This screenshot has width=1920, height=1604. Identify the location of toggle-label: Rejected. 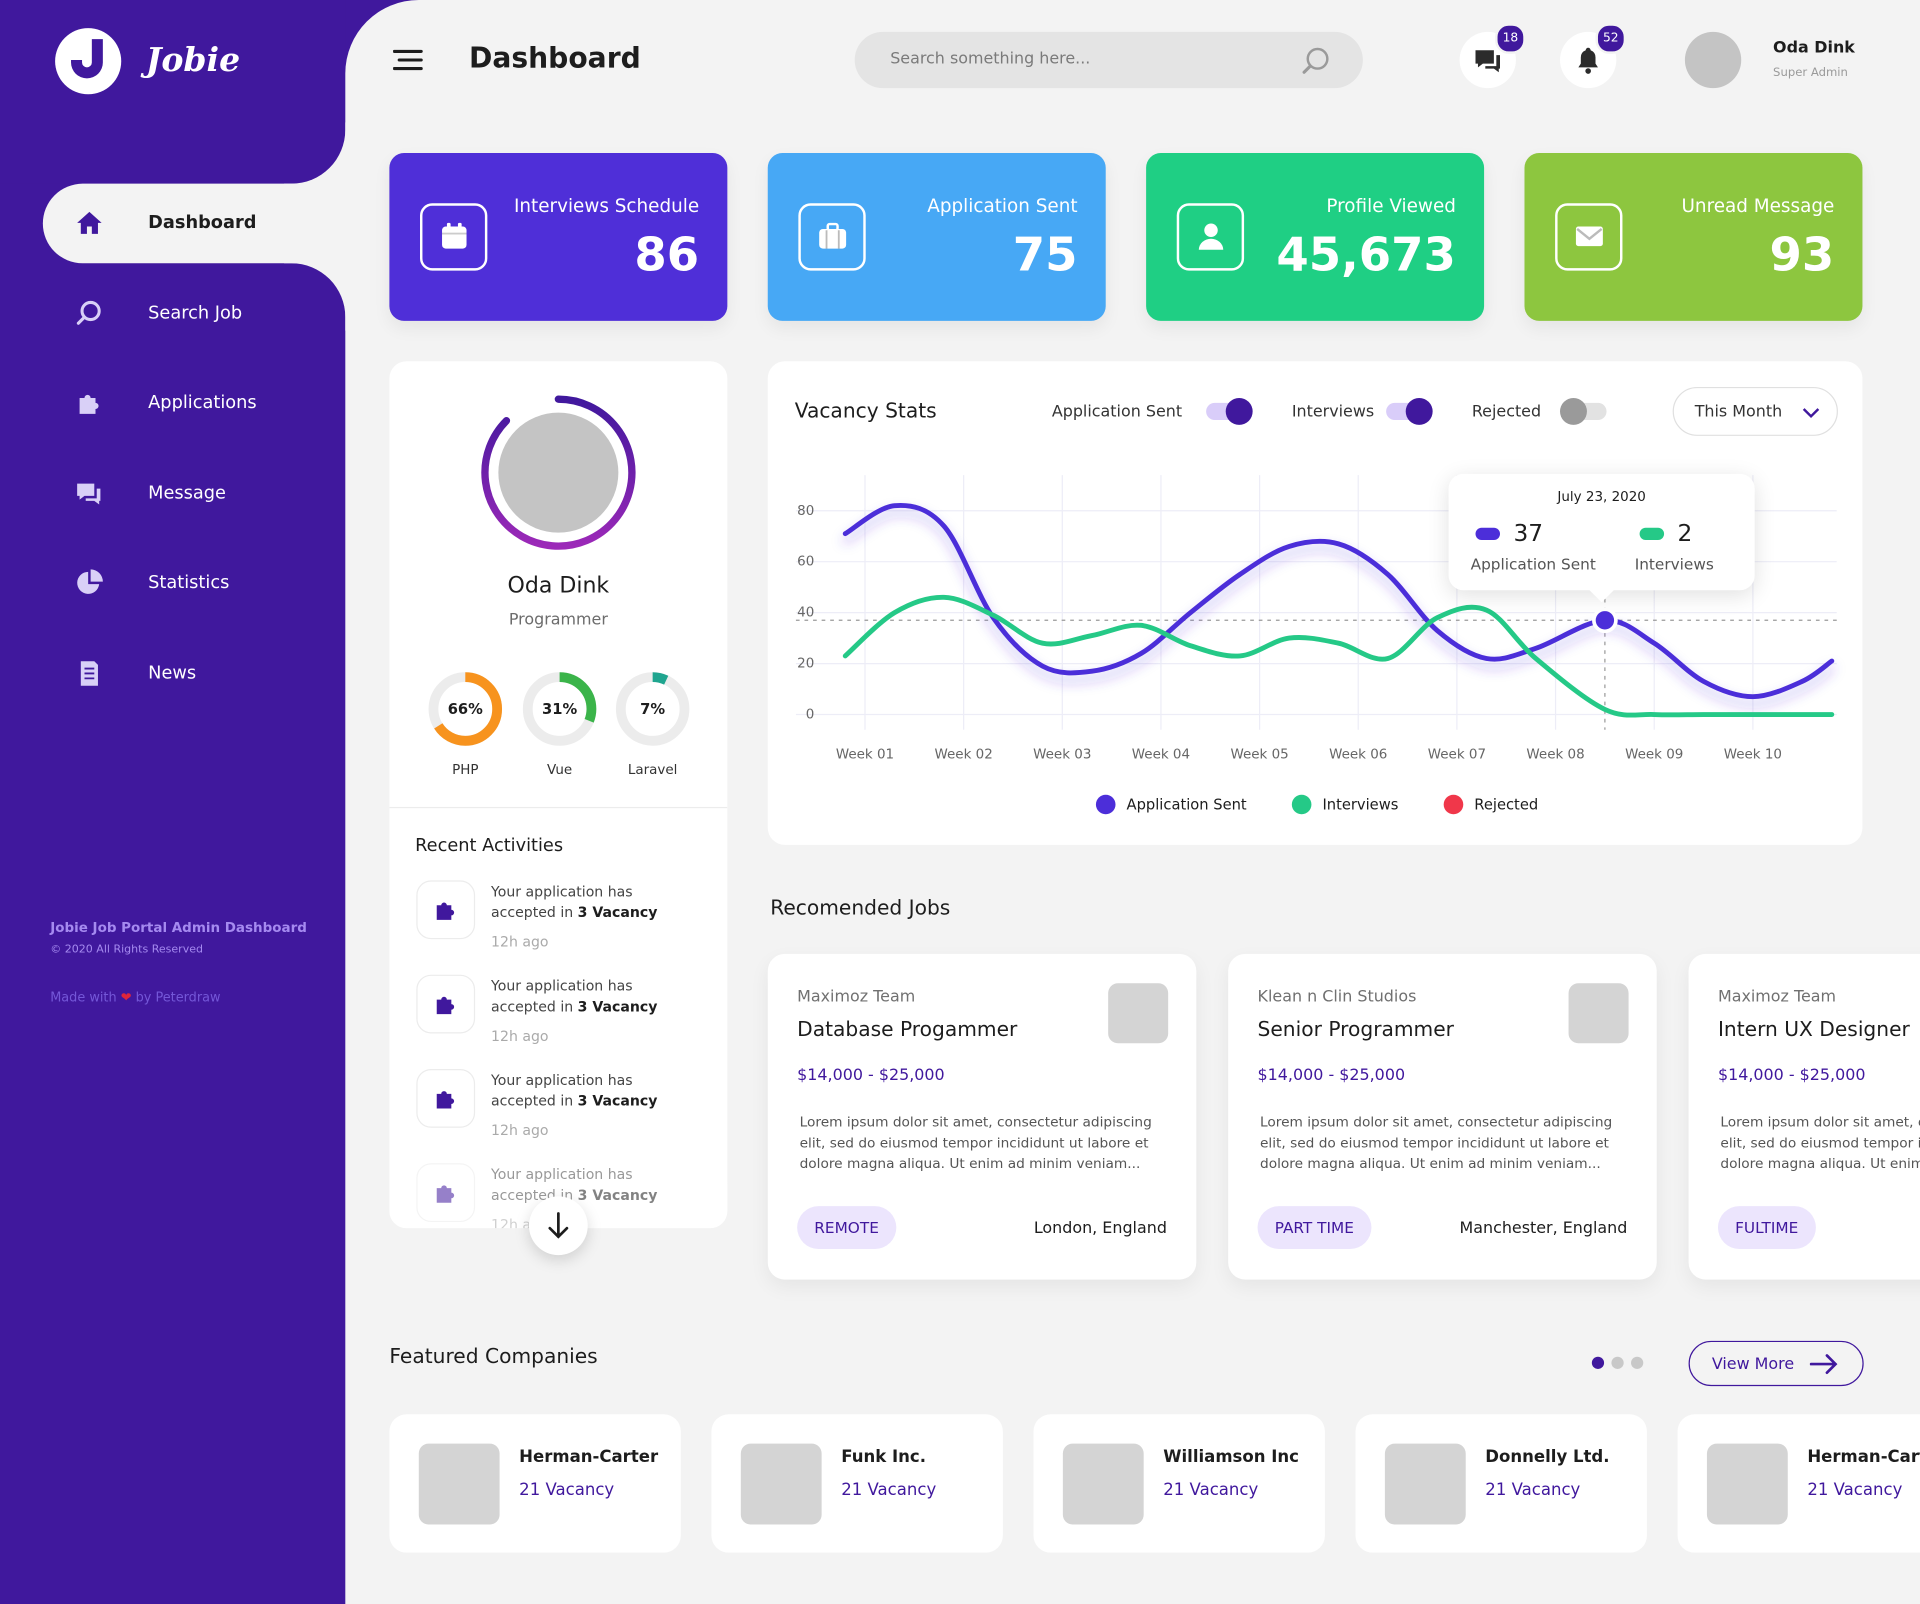
(1506, 412).